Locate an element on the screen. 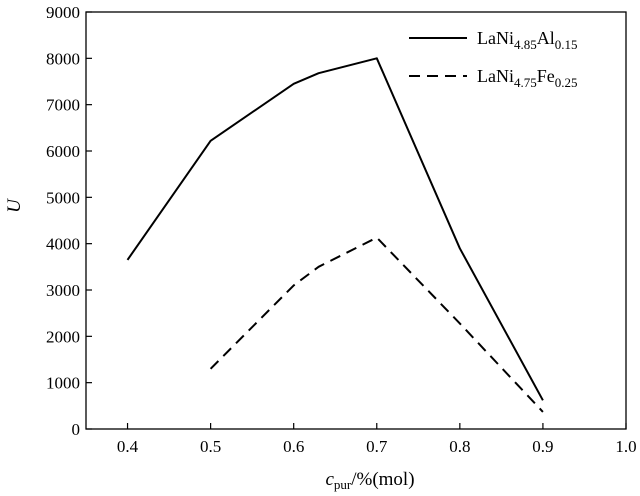  x-axis: 0.4 0.5 0.6 0.7 0.8 0.9 1.0 is located at coordinates (377, 439).